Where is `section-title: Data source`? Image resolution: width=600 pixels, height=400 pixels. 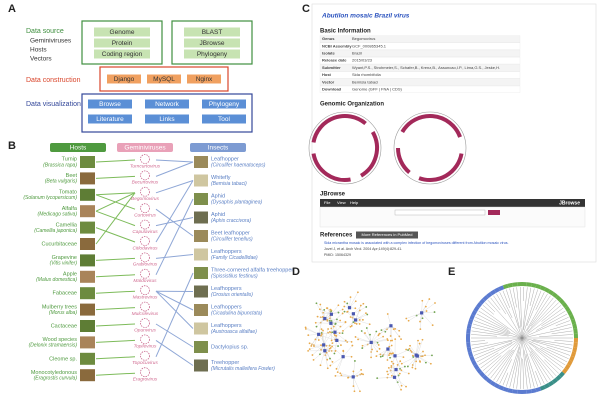 section-title: Data source is located at coordinates (45, 31).